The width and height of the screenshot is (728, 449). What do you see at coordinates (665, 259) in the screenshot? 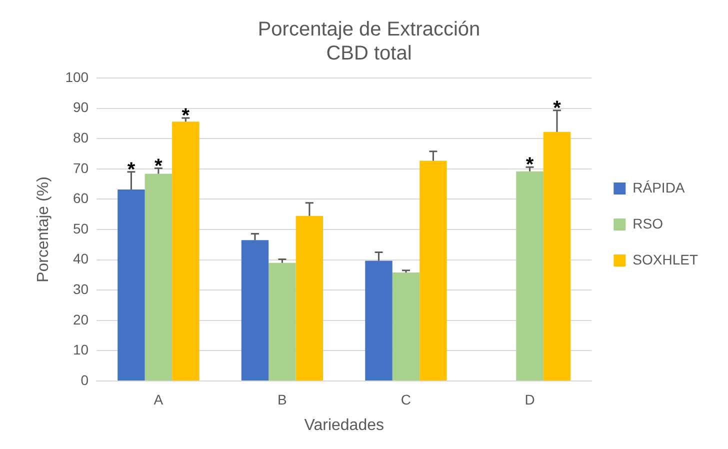
I see `legend-label: SOXHLET` at bounding box center [665, 259].